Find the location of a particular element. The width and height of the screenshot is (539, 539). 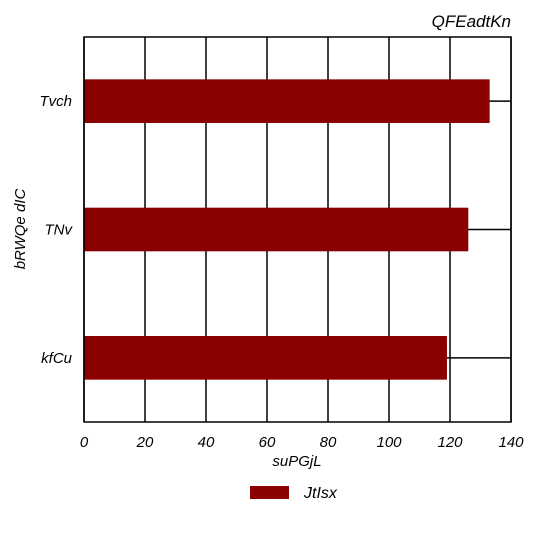

x-tick-label: 120 is located at coordinates (450, 442).